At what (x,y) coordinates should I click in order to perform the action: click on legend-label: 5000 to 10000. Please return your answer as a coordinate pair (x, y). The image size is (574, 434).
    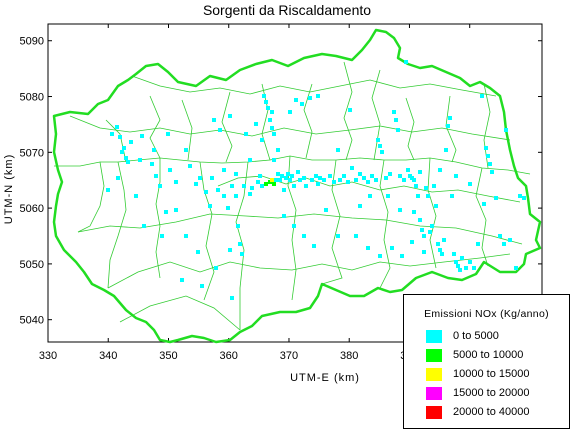
    Looking at the image, I should click on (488, 355).